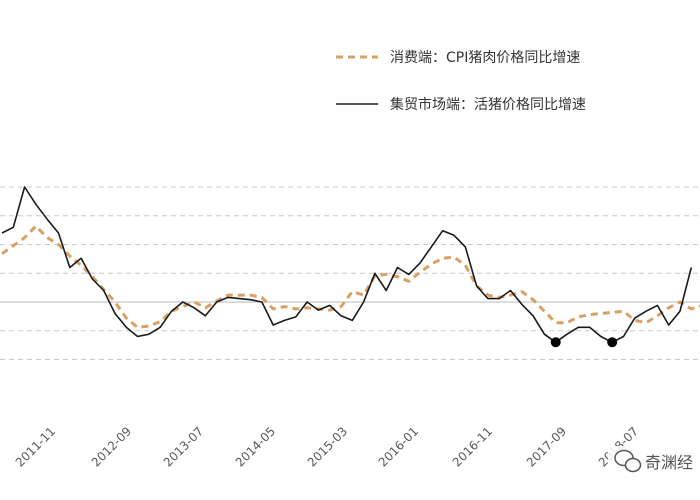 The image size is (700, 500). What do you see at coordinates (461, 81) in the screenshot?
I see `legend: 消费端：CPI猪肉价格同比增速 集贸市场端：活猪价格同比增速` at bounding box center [461, 81].